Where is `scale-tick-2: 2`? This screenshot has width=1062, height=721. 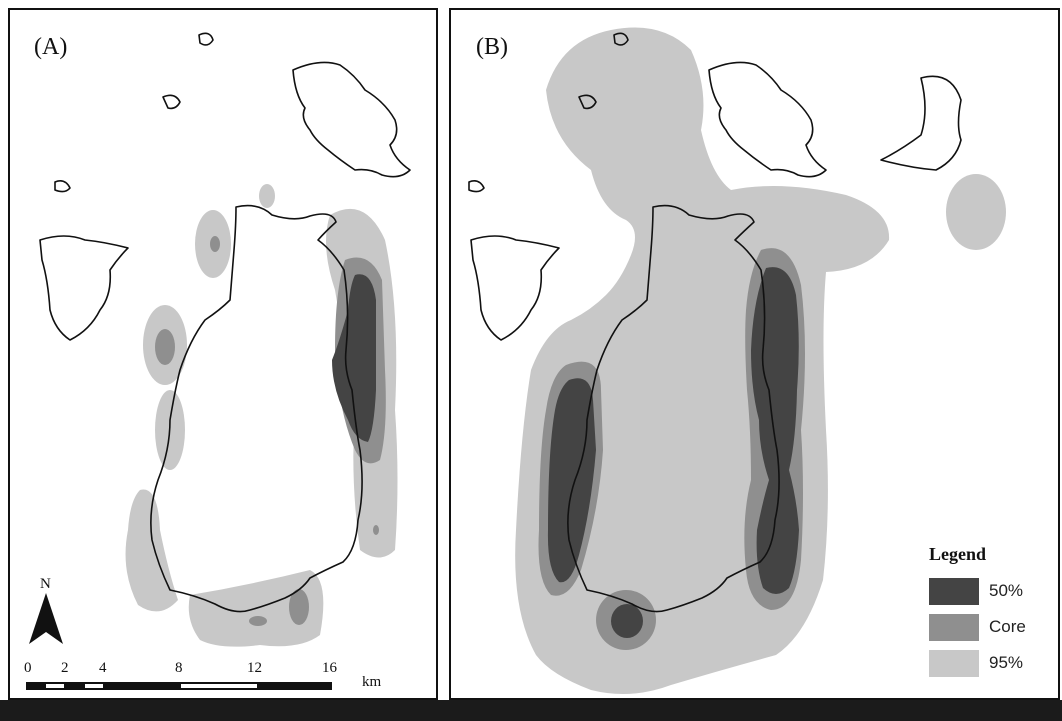
scale-tick-2: 2 is located at coordinates (65, 668).